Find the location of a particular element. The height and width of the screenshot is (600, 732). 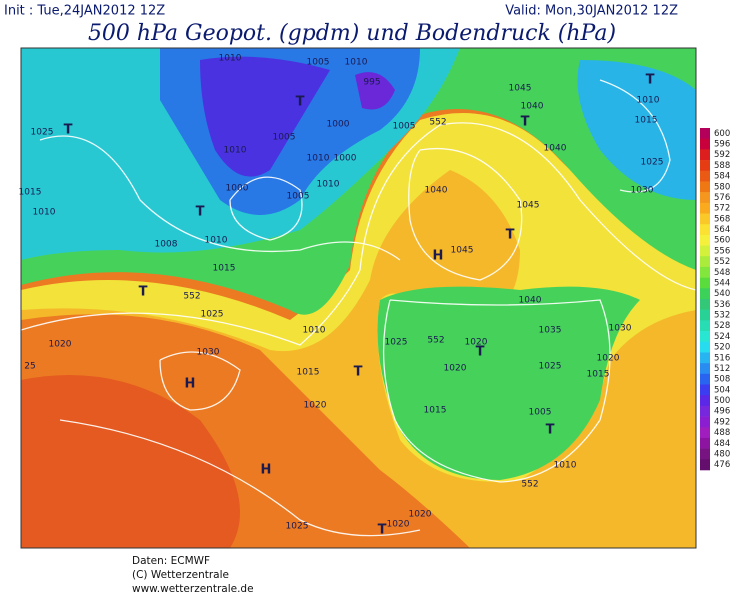

colorbar-label: 492 is located at coordinates (722, 422).